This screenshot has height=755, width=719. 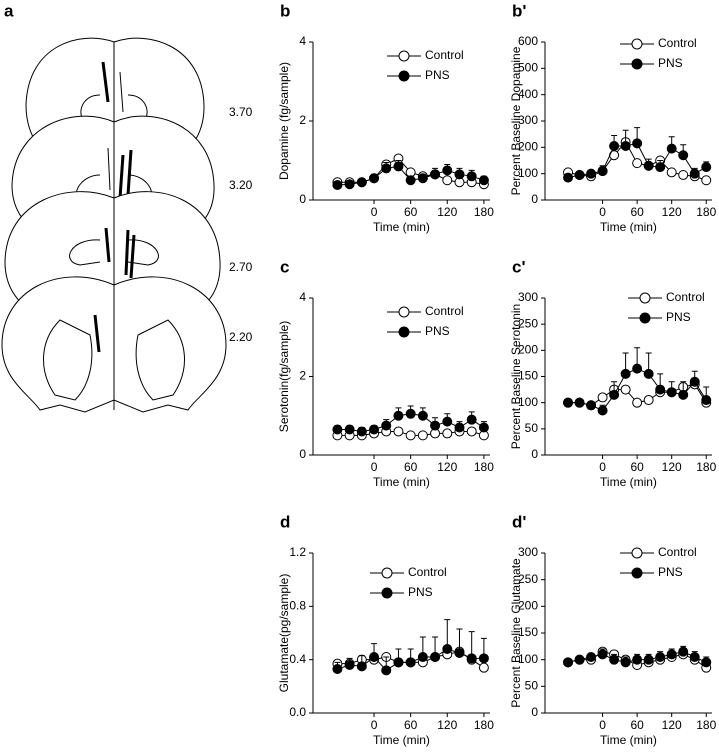 What do you see at coordinates (285, 10) in the screenshot?
I see `panel-label: b` at bounding box center [285, 10].